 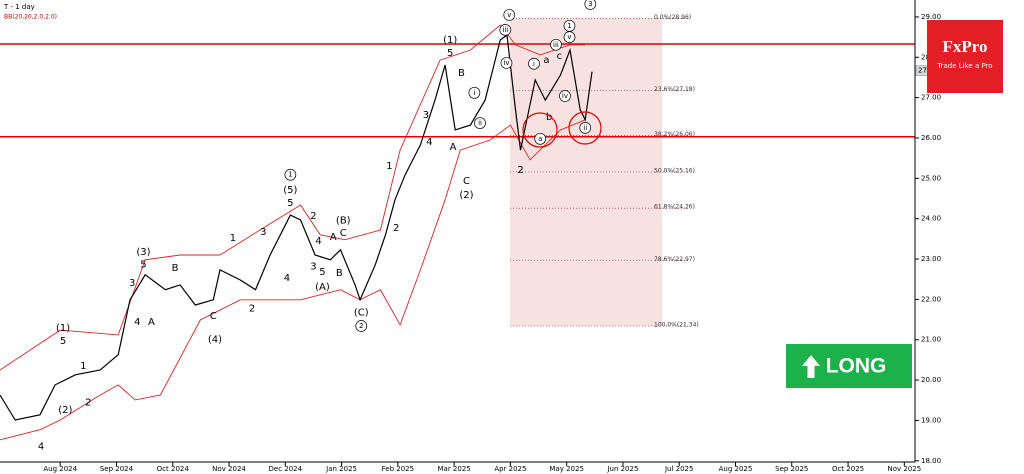 I want to click on signal-button: LONG, so click(x=849, y=366).